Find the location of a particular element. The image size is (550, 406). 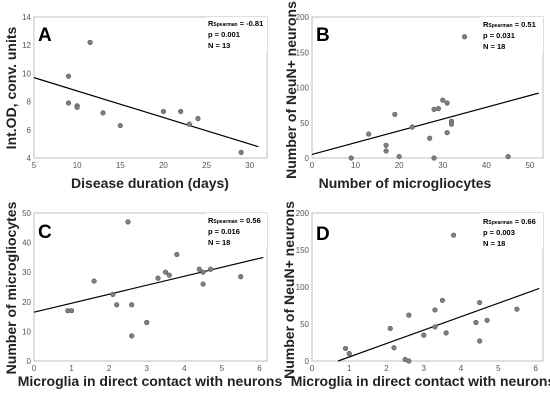

panel-d-ylabel: Number of NeuN+ neurons is located at coordinates (289, 290).